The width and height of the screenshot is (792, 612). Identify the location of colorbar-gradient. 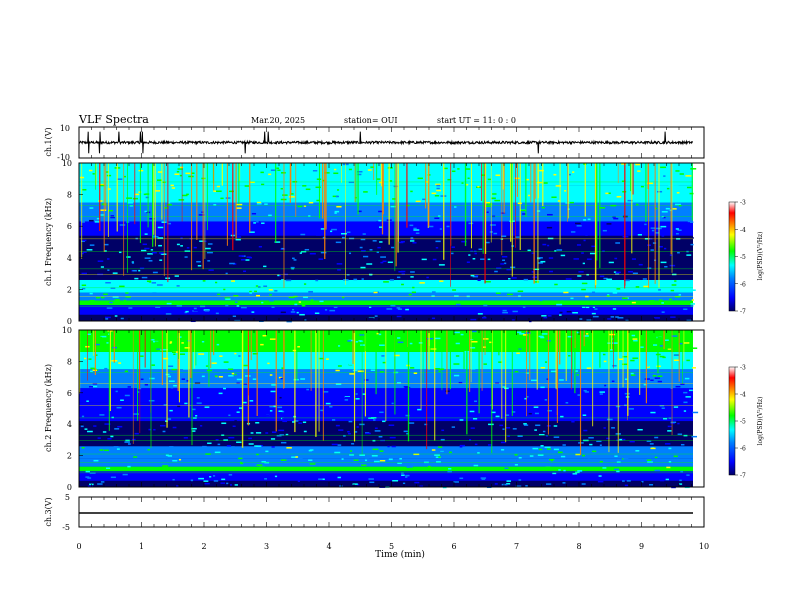
(732, 421).